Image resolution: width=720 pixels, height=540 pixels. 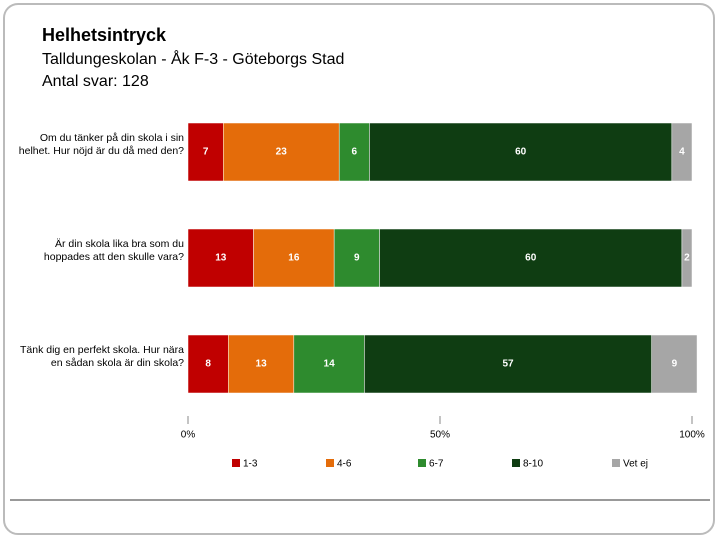 What do you see at coordinates (104, 35) in the screenshot?
I see `chart-title: Helhetsintryck` at bounding box center [104, 35].